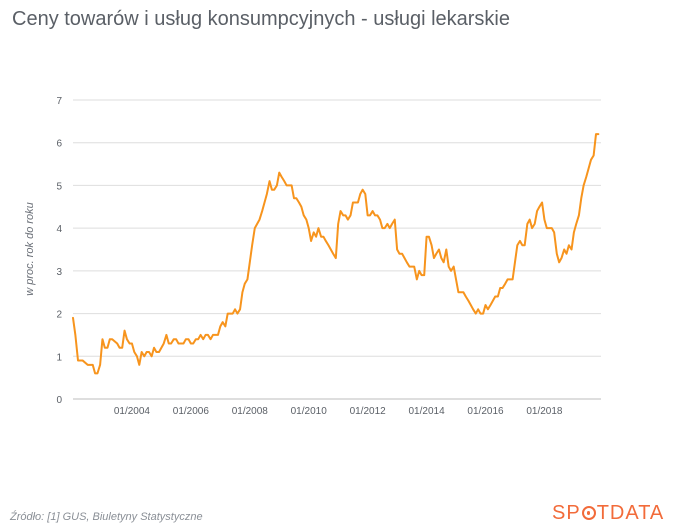  I want to click on x-tick-label: 01/2014, so click(426, 411).